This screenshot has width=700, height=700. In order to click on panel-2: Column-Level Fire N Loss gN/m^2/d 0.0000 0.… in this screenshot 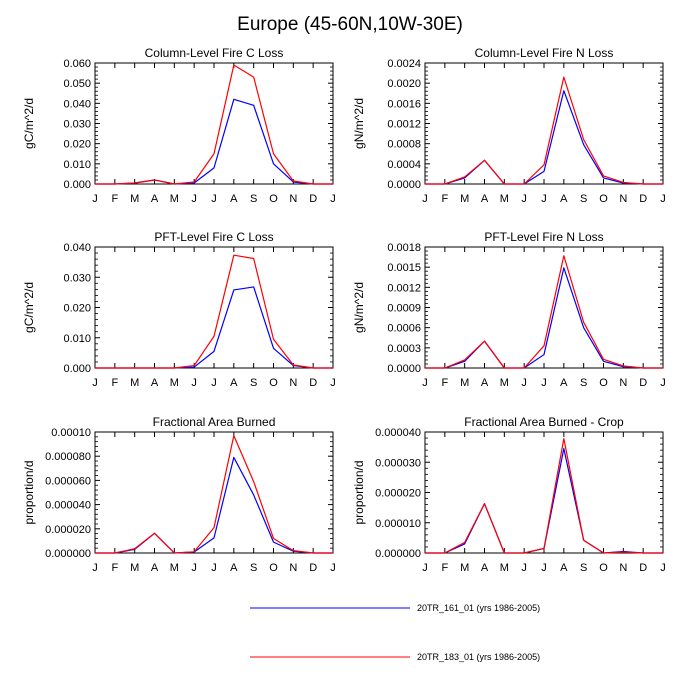, I will do `click(509, 125)`.